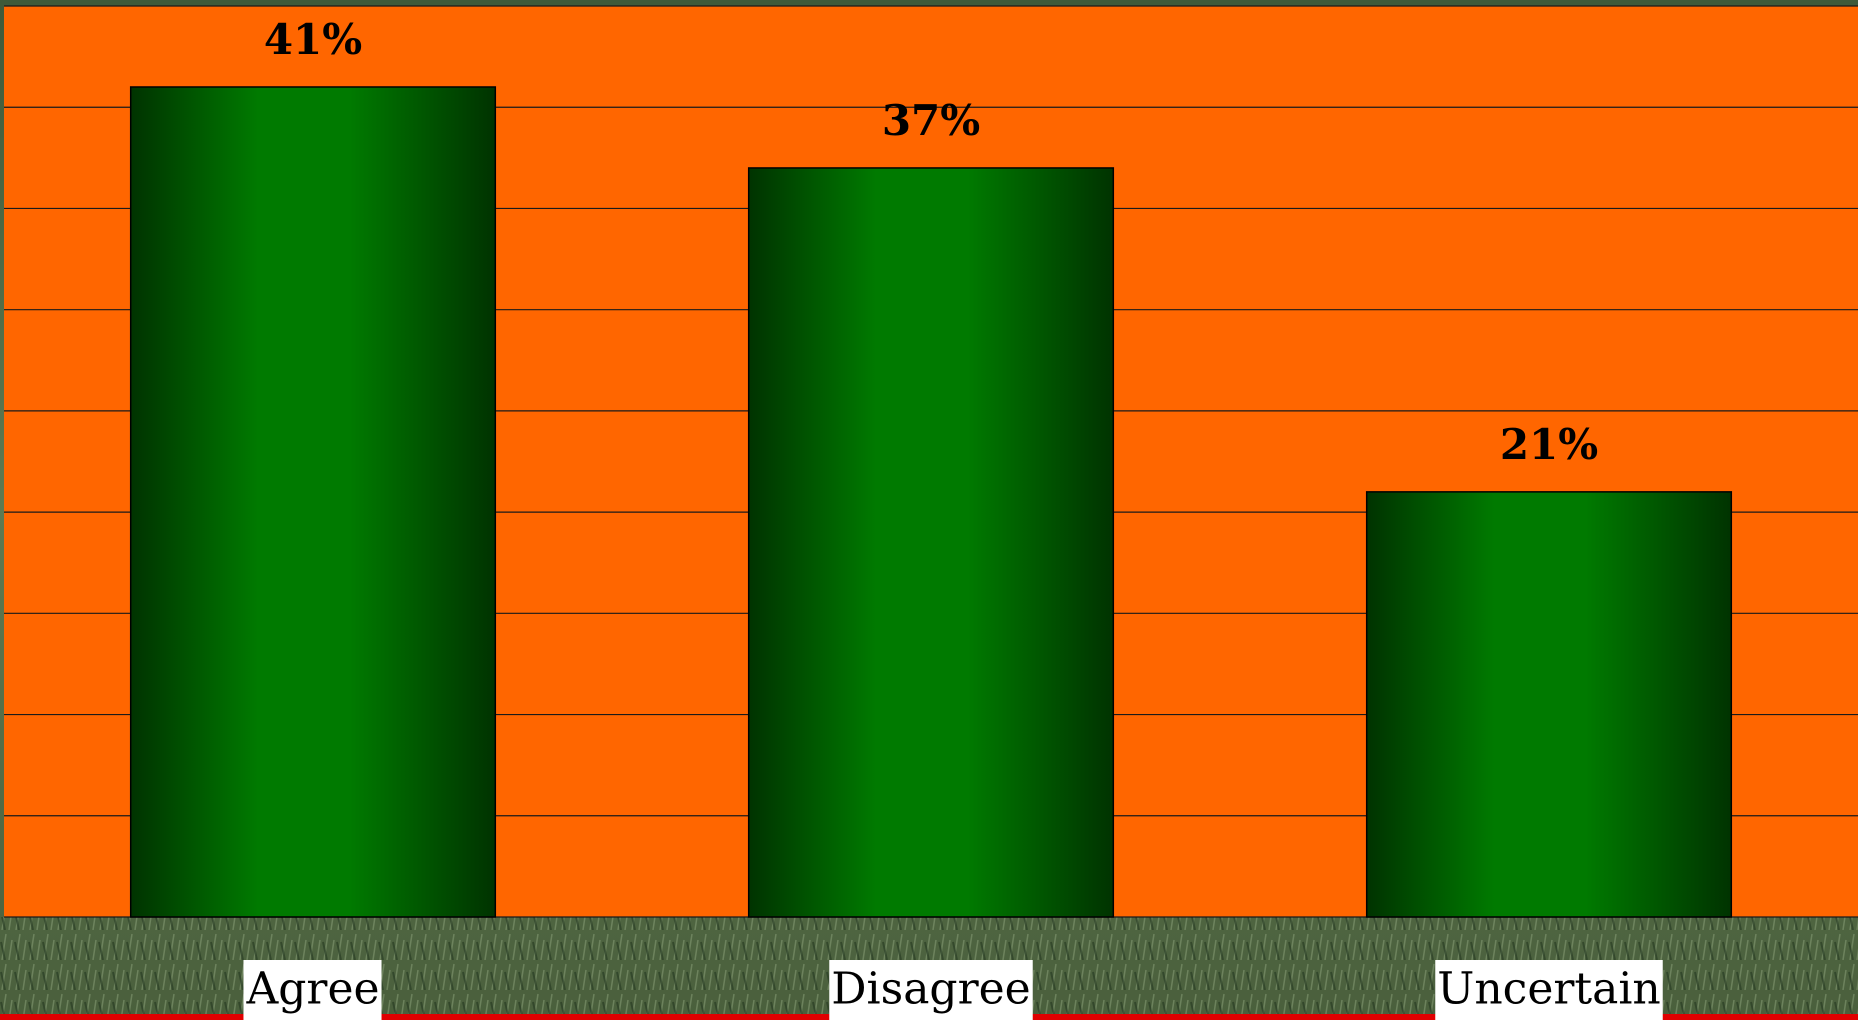  What do you see at coordinates (313, 39) in the screenshot?
I see `value-label: 41%` at bounding box center [313, 39].